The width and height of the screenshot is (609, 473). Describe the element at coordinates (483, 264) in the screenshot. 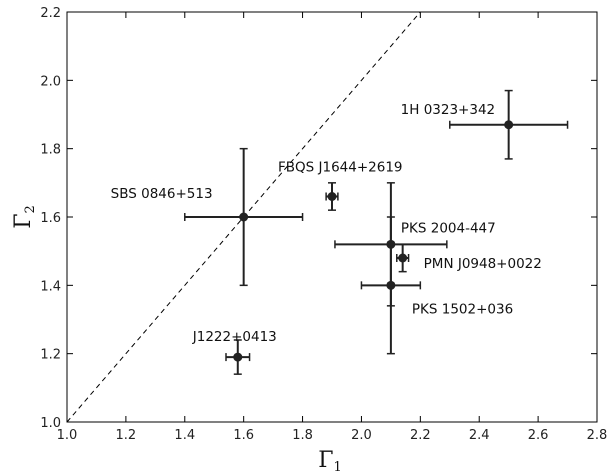

I see `point-label: PMN J0948+0022` at that location.